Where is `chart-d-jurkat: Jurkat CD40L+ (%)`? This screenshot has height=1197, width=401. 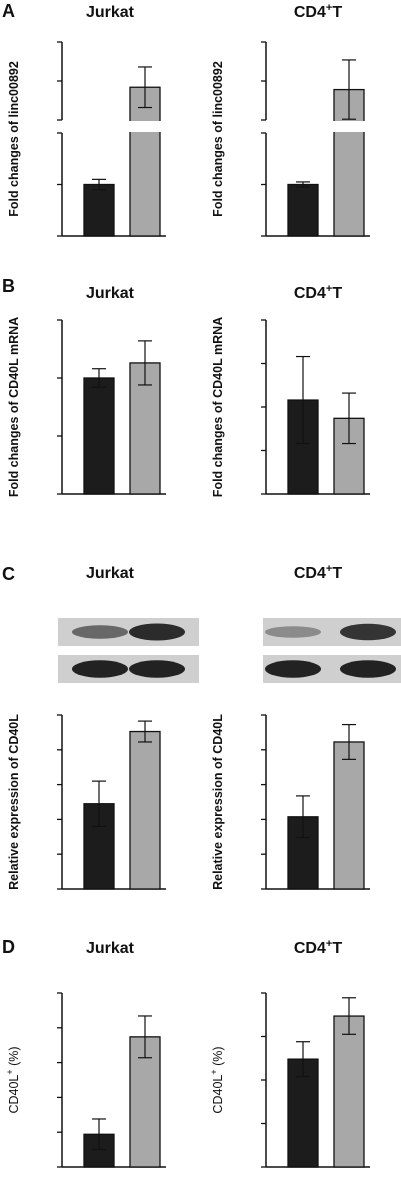
chart-d-jurkat: Jurkat CD40L+ (%) is located at coordinates (85, 1054).